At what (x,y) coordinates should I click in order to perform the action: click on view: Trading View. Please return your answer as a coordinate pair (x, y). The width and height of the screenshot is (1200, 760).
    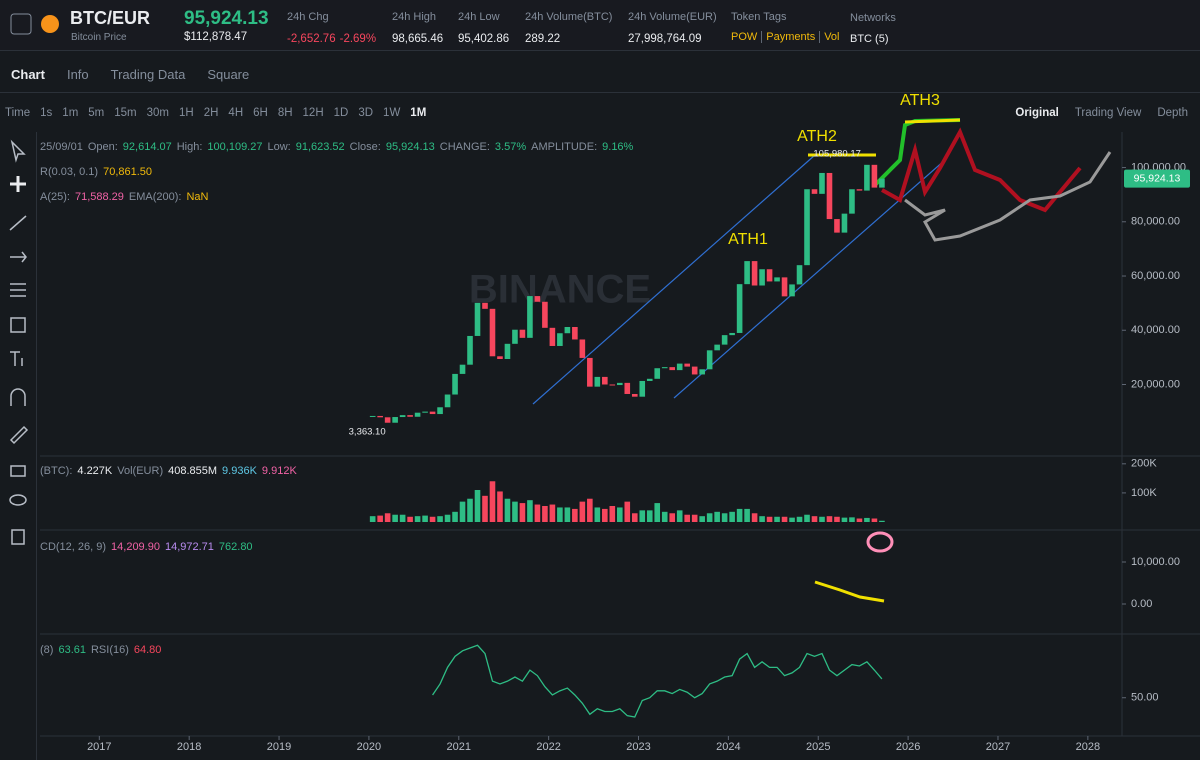
    Looking at the image, I should click on (1108, 113).